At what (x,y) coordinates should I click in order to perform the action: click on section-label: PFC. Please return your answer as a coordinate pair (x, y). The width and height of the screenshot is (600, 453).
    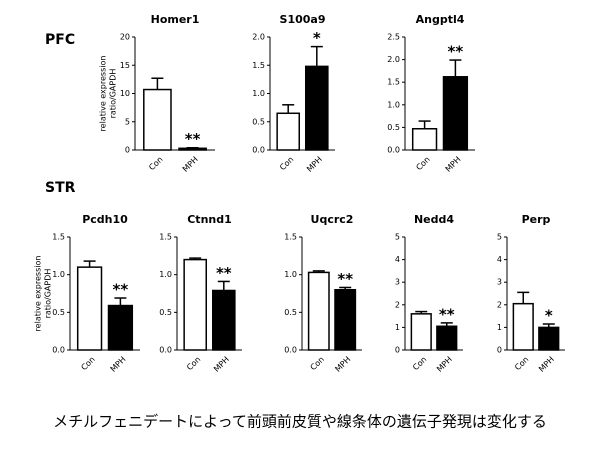
    Looking at the image, I should click on (60, 40).